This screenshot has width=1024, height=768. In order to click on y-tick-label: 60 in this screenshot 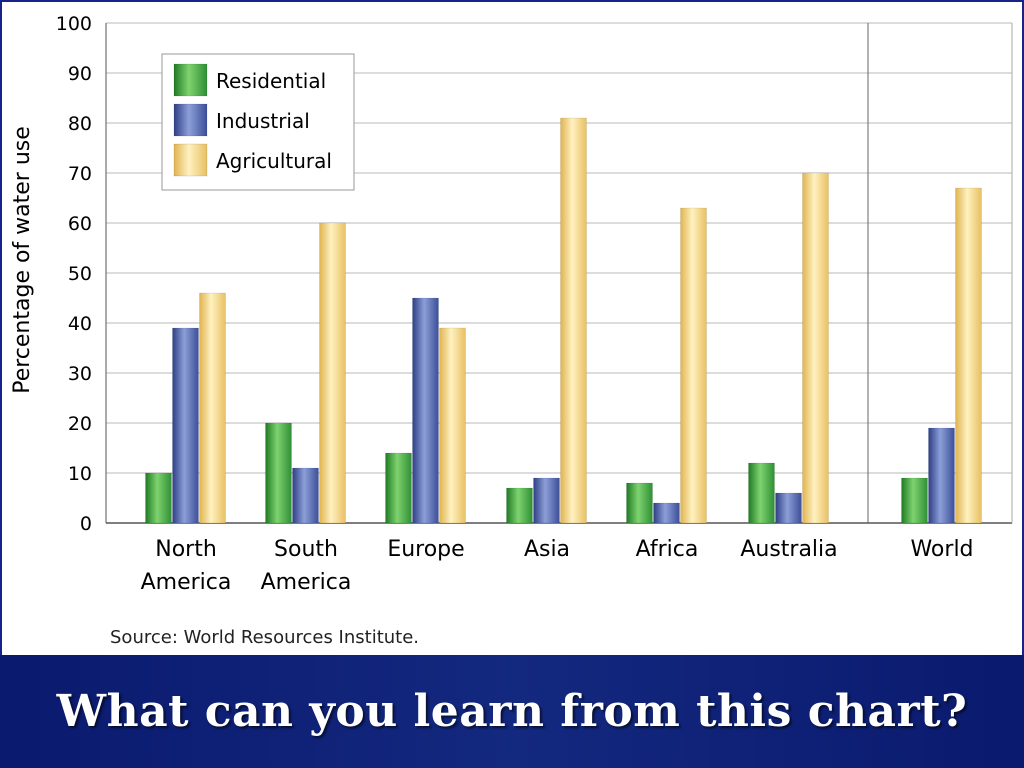, I will do `click(80, 224)`.